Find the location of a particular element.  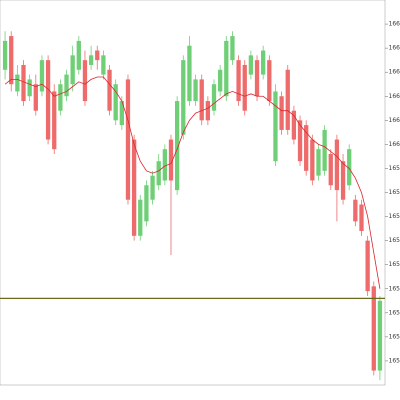

y-tick-label: 166.2 is located at coordinates (394, 96).